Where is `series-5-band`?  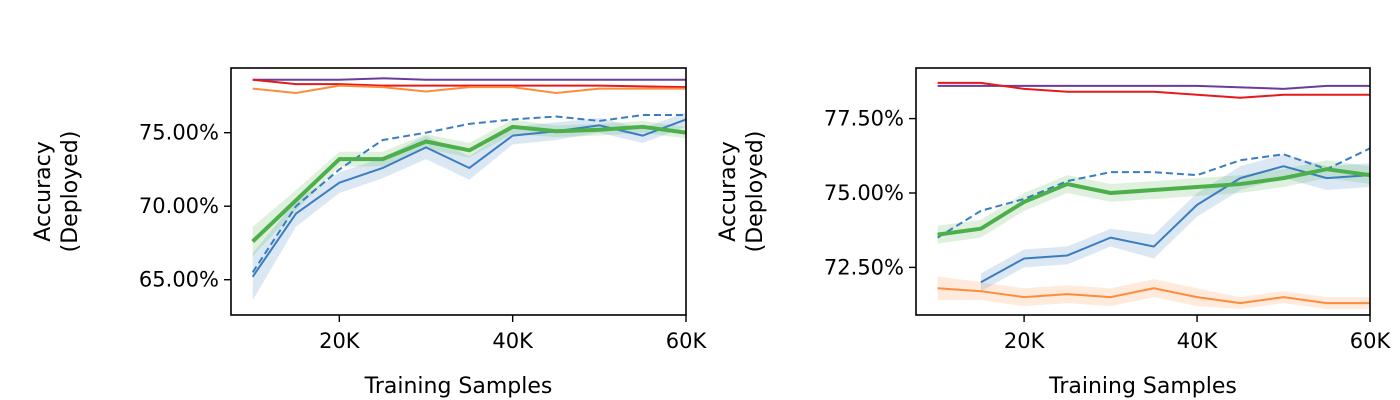
series-5-band is located at coordinates (469, 188).